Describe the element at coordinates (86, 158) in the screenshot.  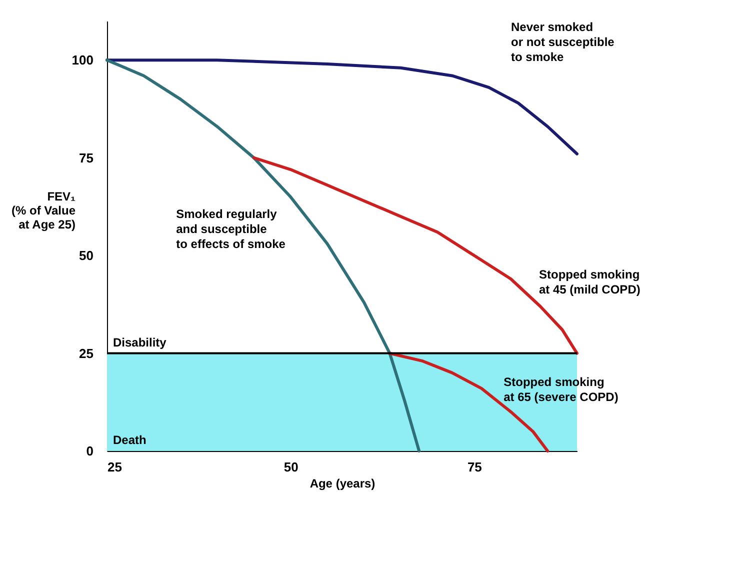
I see `y-tick-label: 75` at that location.